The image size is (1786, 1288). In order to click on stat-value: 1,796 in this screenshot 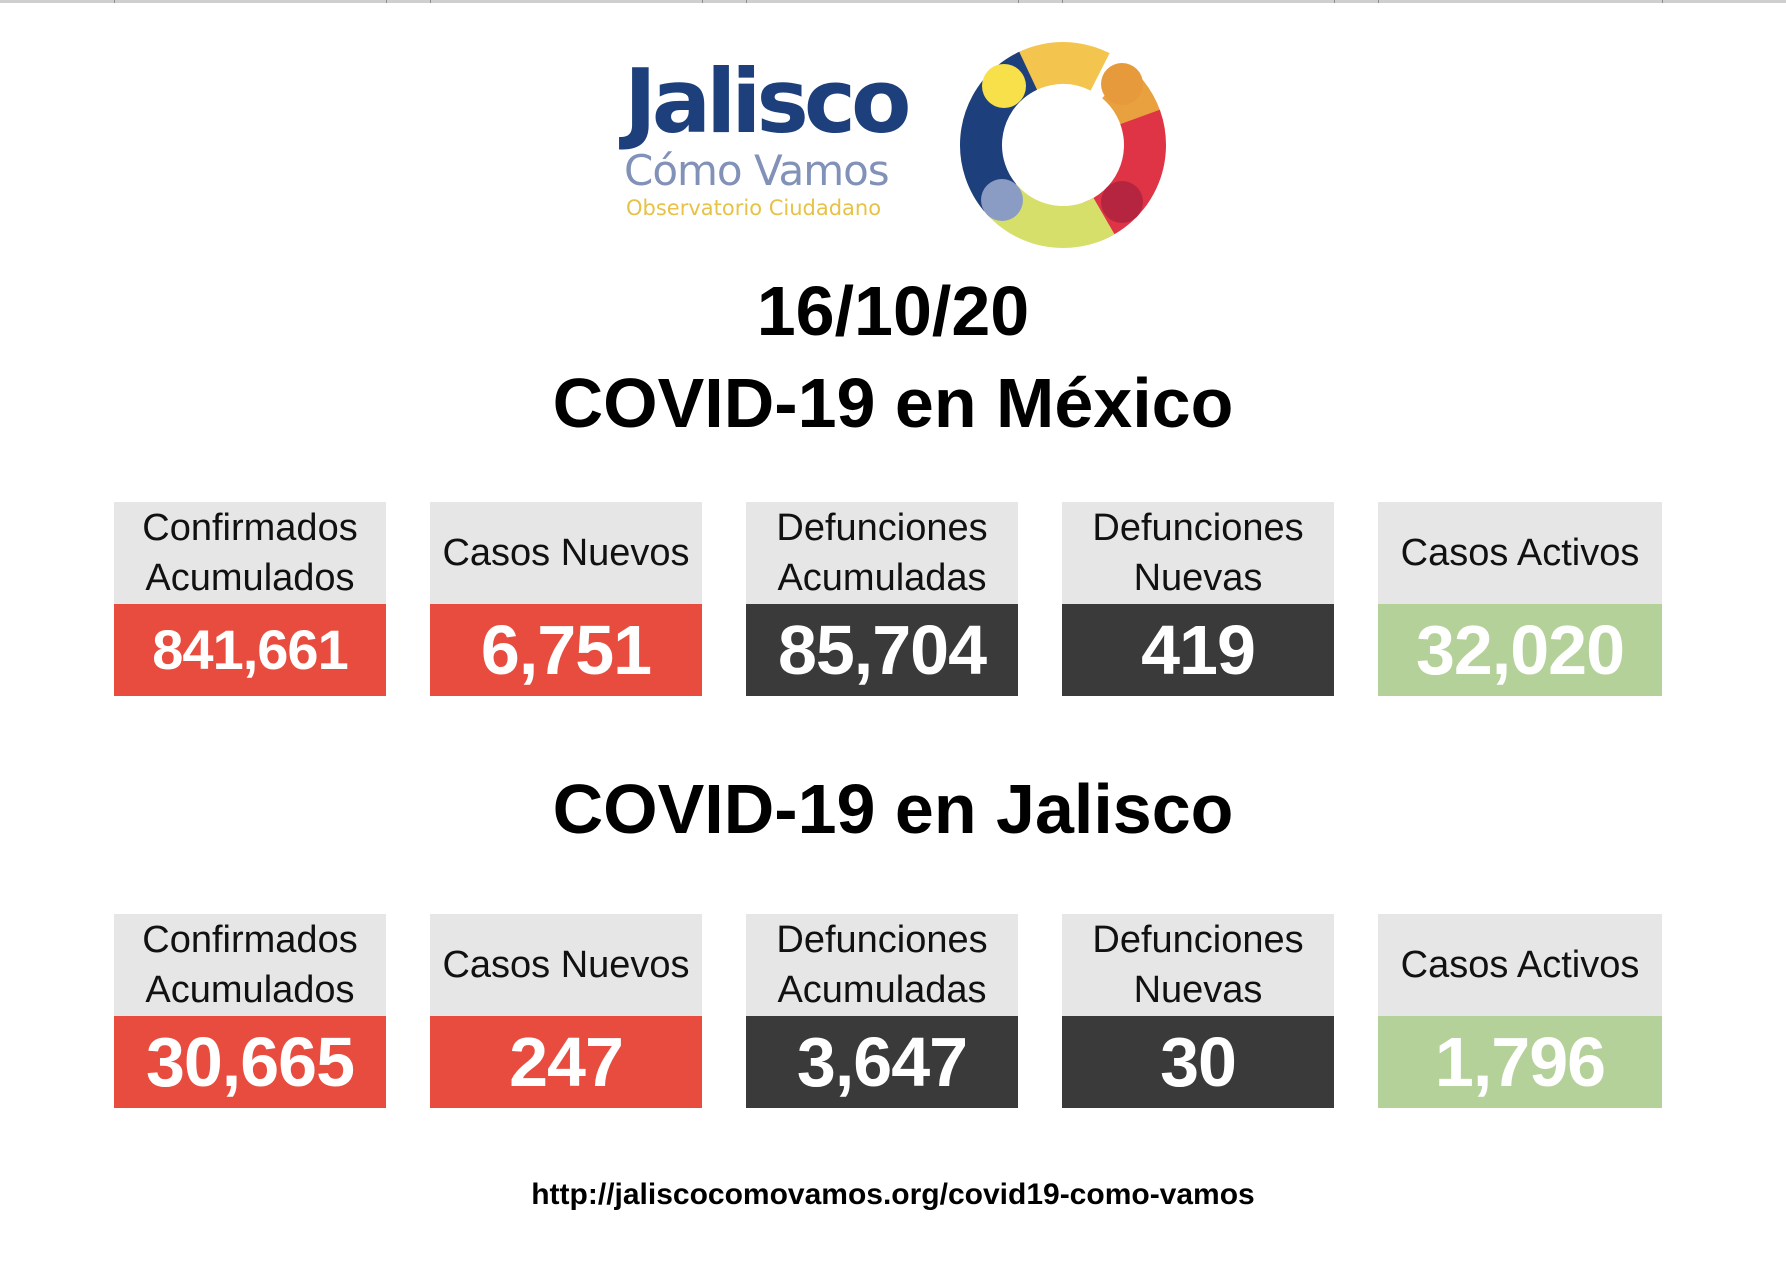, I will do `click(1520, 1062)`.